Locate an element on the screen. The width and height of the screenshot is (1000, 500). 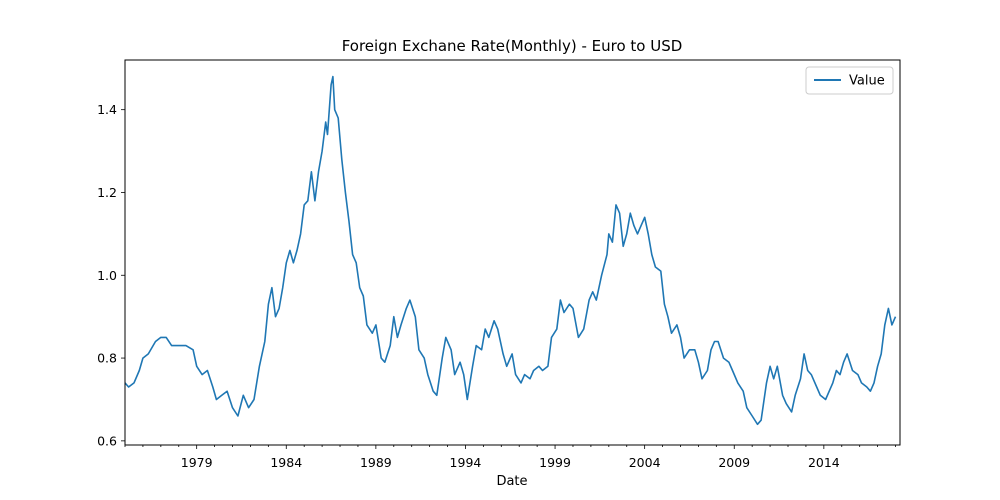
x-tick-label: 1999 is located at coordinates (555, 462).